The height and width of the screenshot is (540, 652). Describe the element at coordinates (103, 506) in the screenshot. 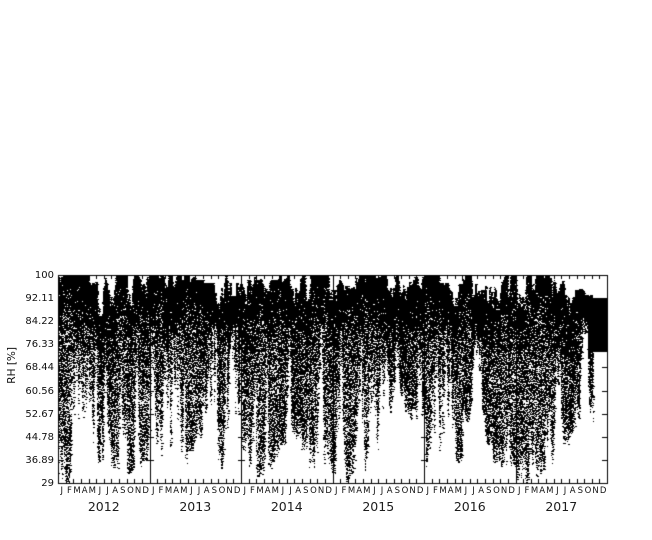

I see `year-label: 2012` at that location.